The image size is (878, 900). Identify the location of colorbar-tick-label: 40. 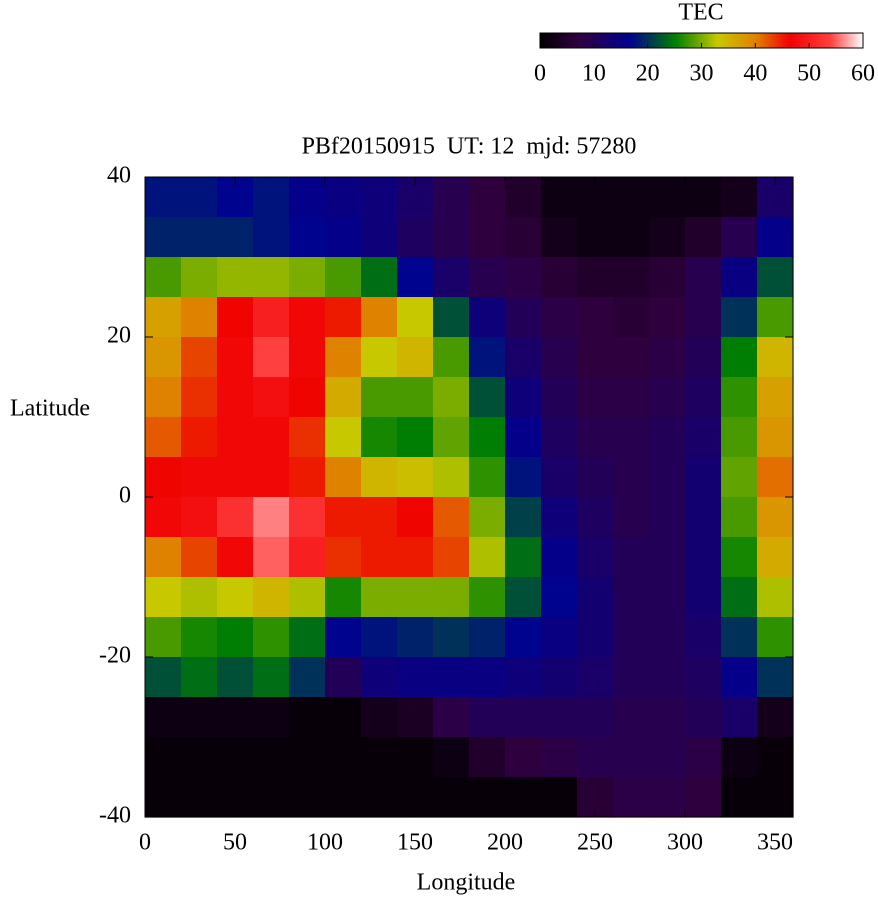
(755, 74).